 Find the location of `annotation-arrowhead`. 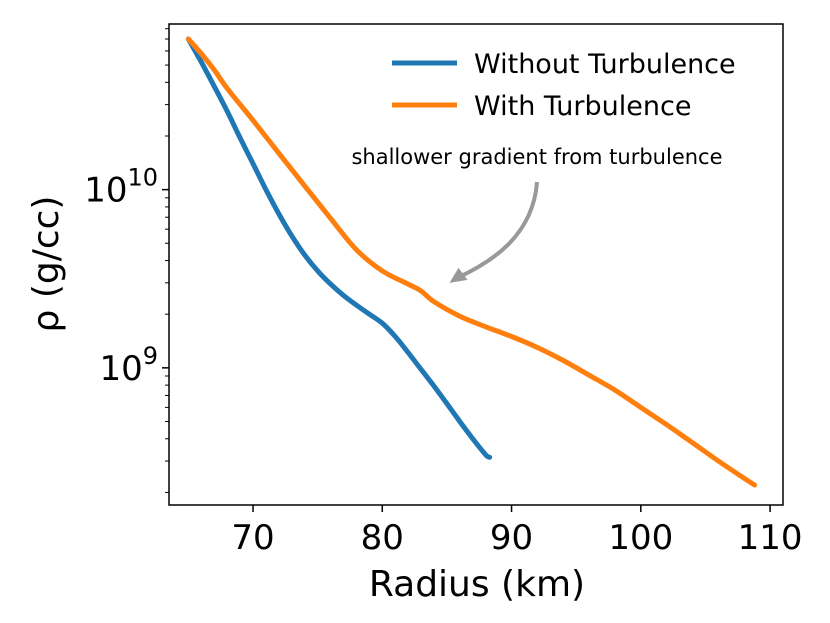

annotation-arrowhead is located at coordinates (458, 275).